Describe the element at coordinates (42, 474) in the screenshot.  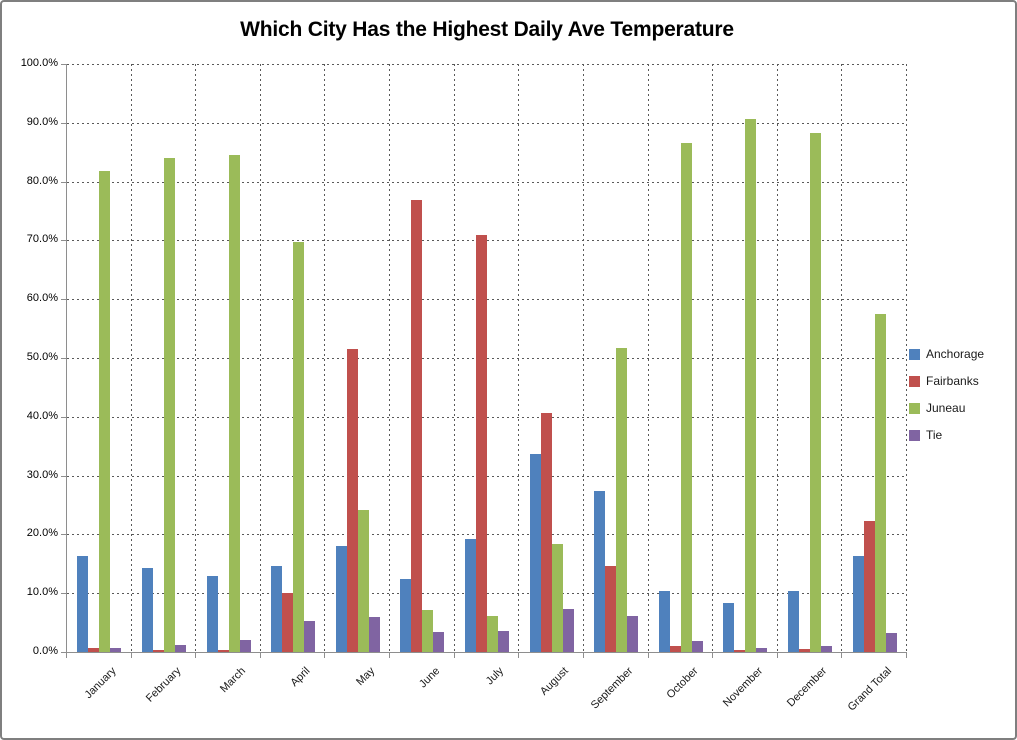
I see `y-axis-tick-label: 30.0%` at that location.